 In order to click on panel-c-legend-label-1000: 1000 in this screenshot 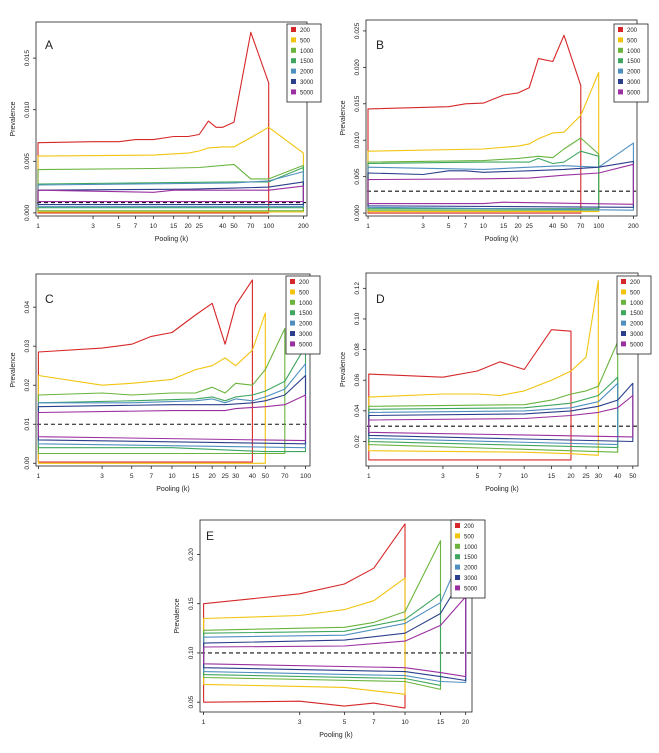, I will do `click(306, 304)`.